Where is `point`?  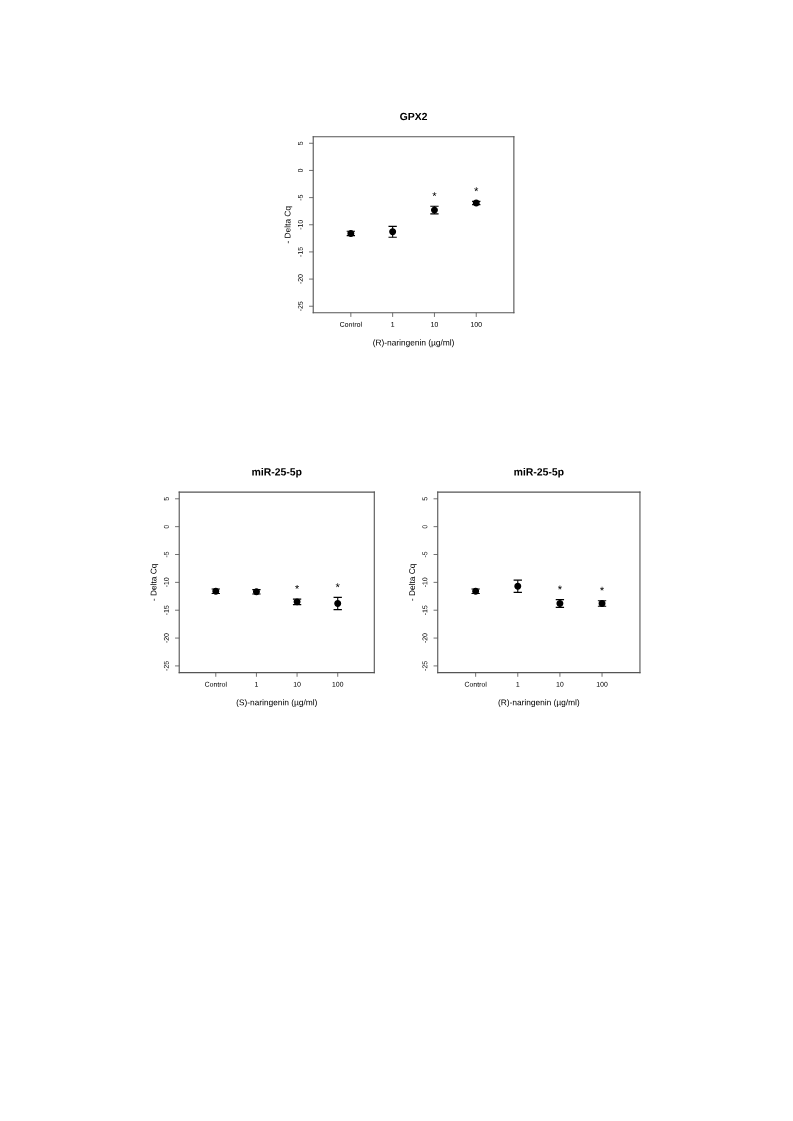
point is located at coordinates (338, 603).